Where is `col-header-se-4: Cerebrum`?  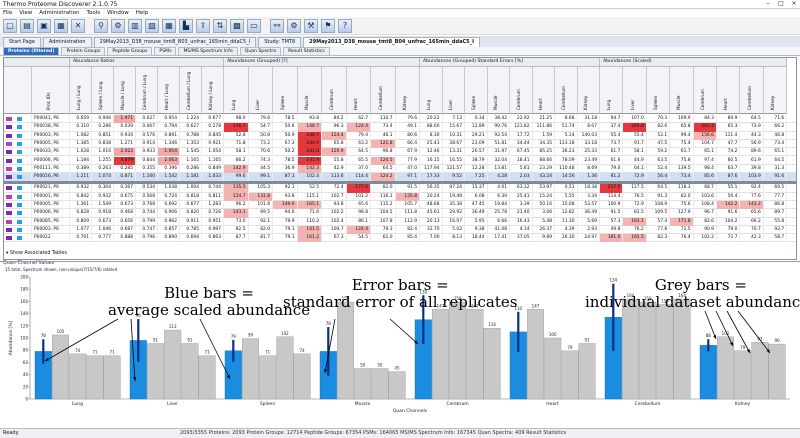 col-header-se-4: Cerebrum is located at coordinates (521, 90).